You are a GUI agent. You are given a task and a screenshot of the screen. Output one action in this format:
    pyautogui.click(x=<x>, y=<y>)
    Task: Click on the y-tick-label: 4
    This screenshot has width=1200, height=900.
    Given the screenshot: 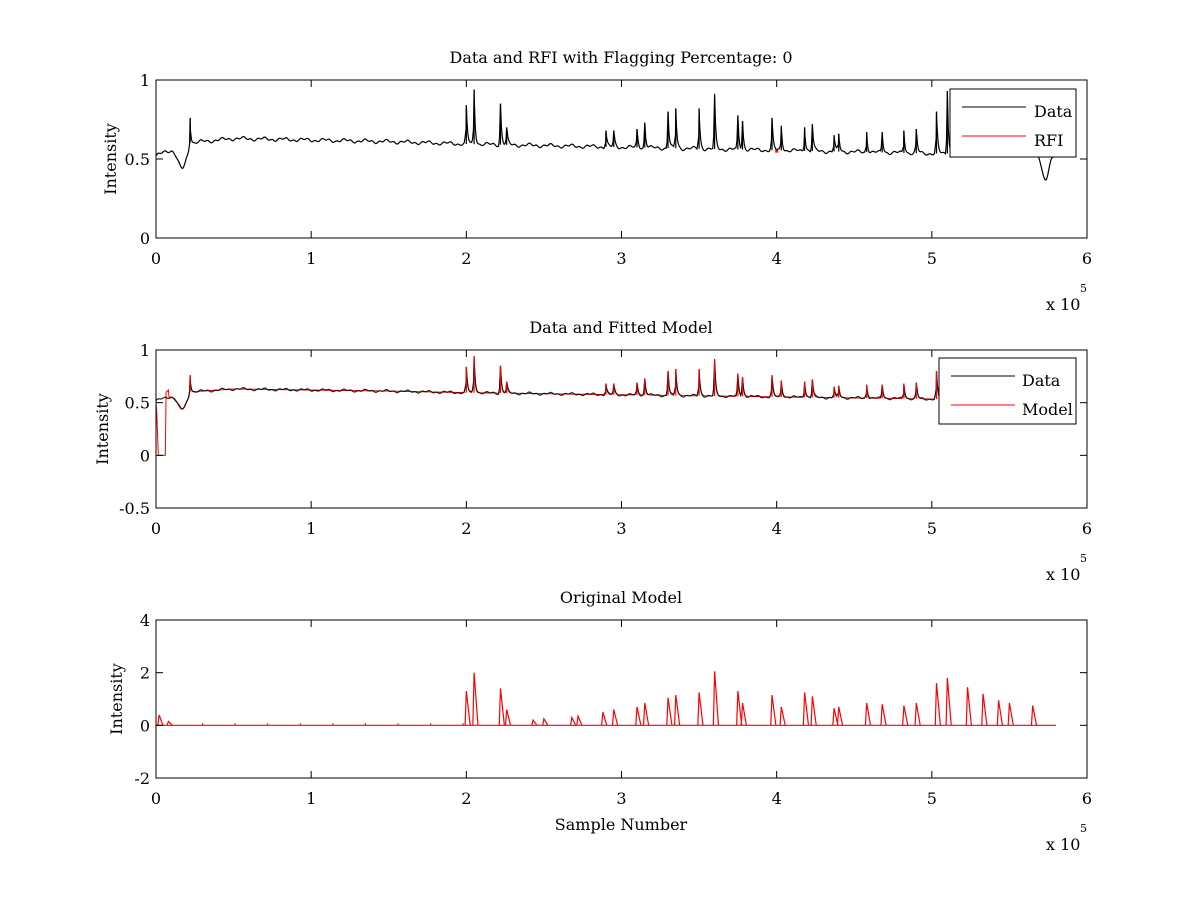 What is the action you would take?
    pyautogui.click(x=145, y=620)
    